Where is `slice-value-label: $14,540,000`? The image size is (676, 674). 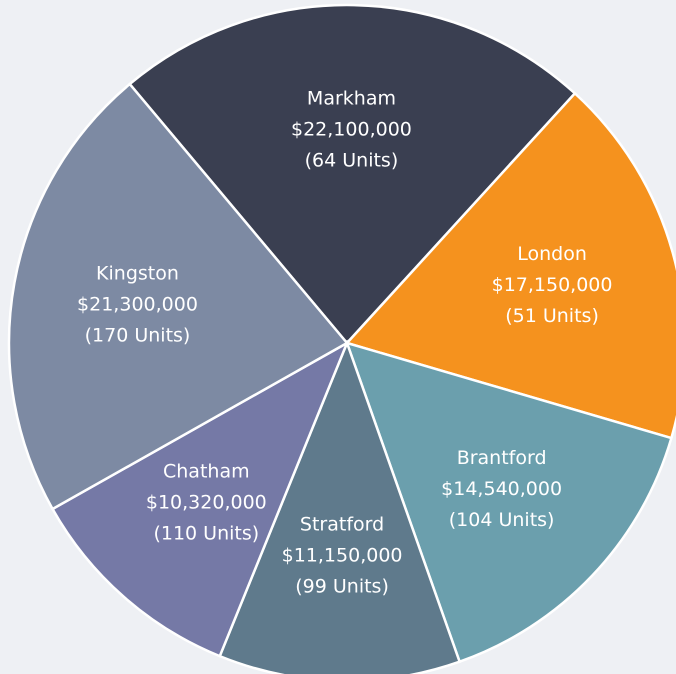 slice-value-label: $14,540,000 is located at coordinates (501, 489).